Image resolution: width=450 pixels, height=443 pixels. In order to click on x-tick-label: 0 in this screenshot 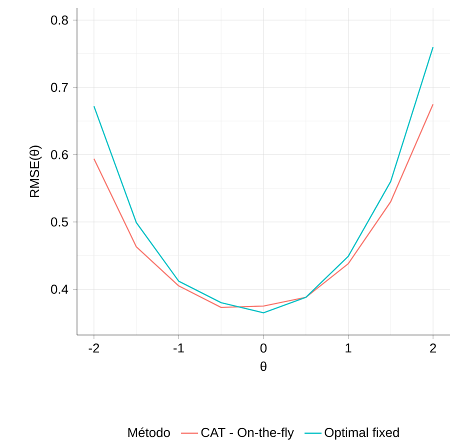, I will do `click(263, 348)`.